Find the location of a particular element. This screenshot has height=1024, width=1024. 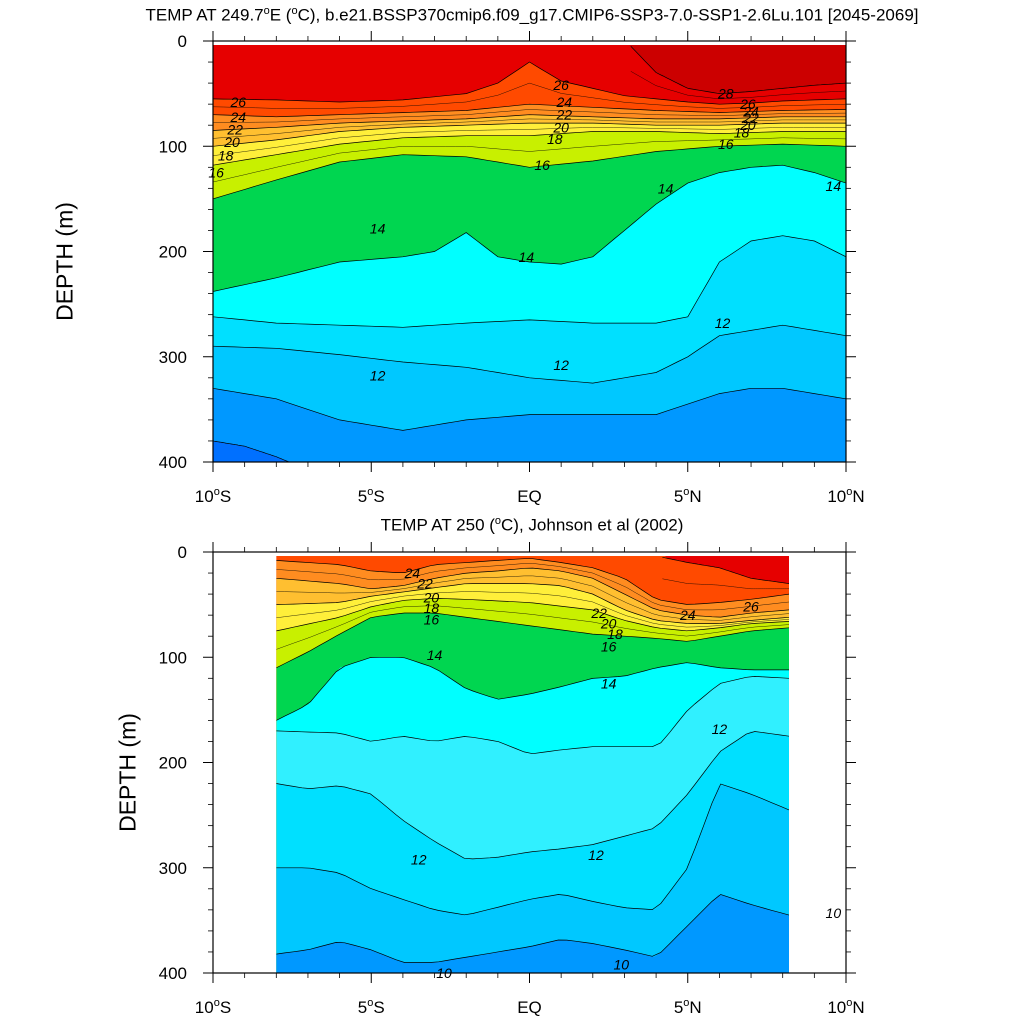

y-tick-label: 200 is located at coordinates (173, 252).